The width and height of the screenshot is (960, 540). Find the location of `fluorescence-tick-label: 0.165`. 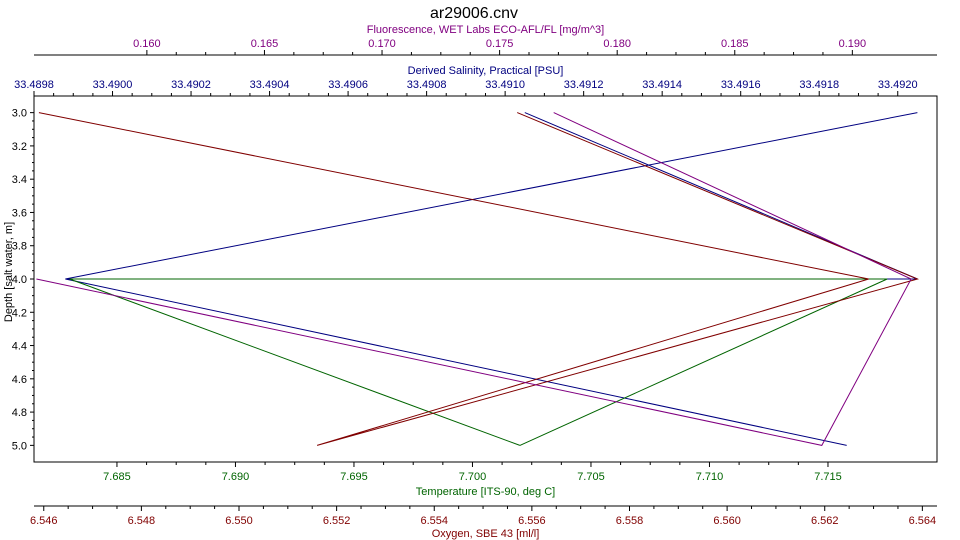

fluorescence-tick-label: 0.165 is located at coordinates (265, 44).